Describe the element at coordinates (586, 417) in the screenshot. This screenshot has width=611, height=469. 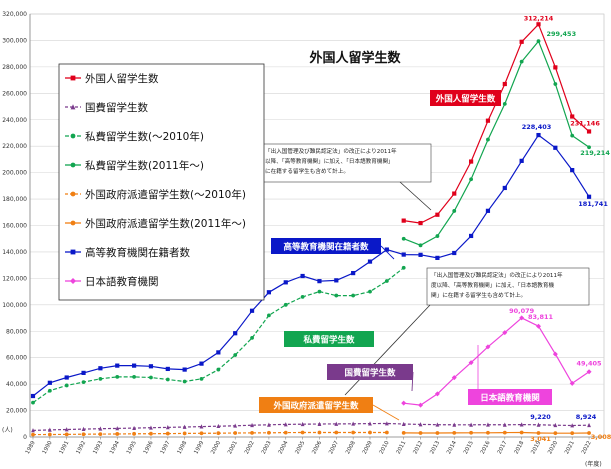
I see `data-label: 8,924` at that location.